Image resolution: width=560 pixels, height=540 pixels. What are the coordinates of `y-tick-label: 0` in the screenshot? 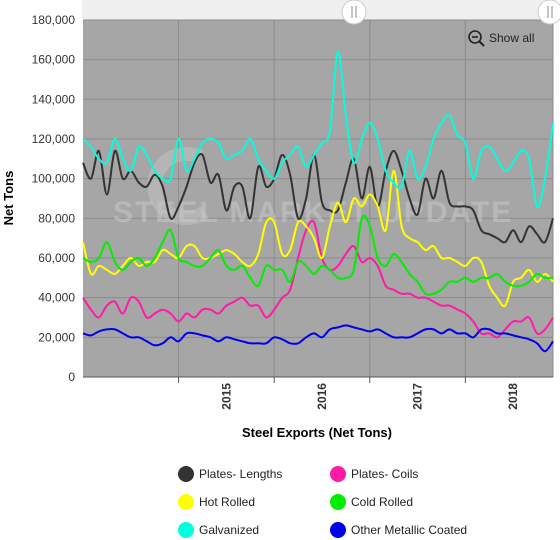 It's located at (71, 377).